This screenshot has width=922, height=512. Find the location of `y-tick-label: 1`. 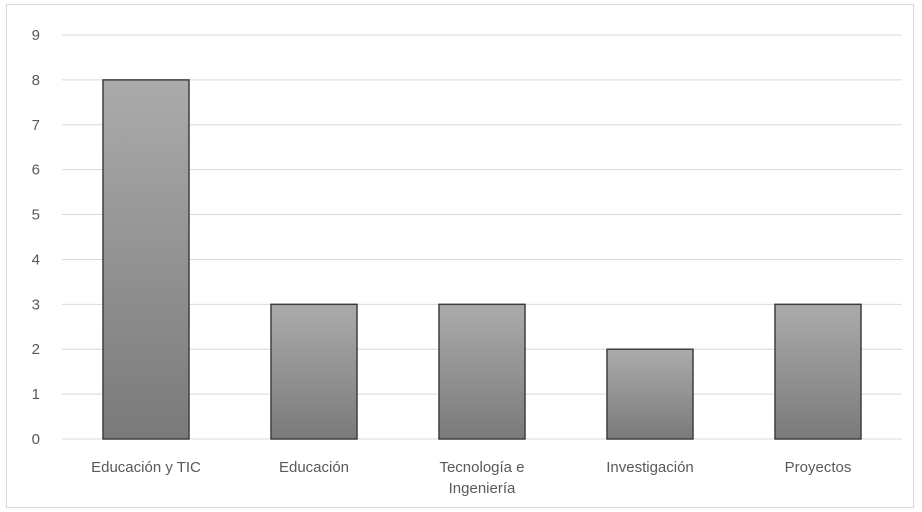

y-tick-label: 1 is located at coordinates (36, 394).